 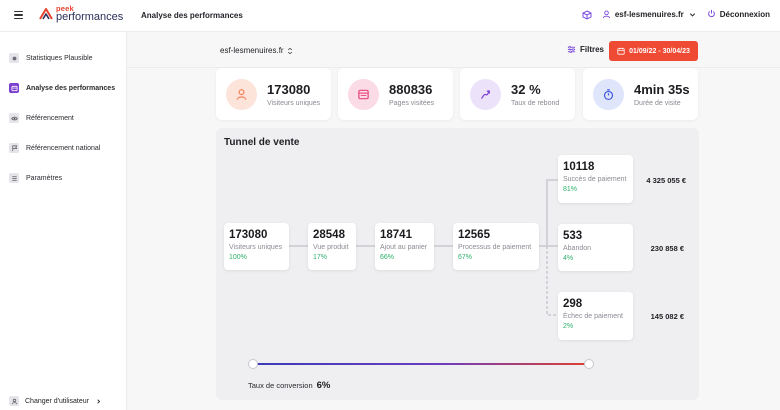 I want to click on funnel-value: 533, so click(x=573, y=236).